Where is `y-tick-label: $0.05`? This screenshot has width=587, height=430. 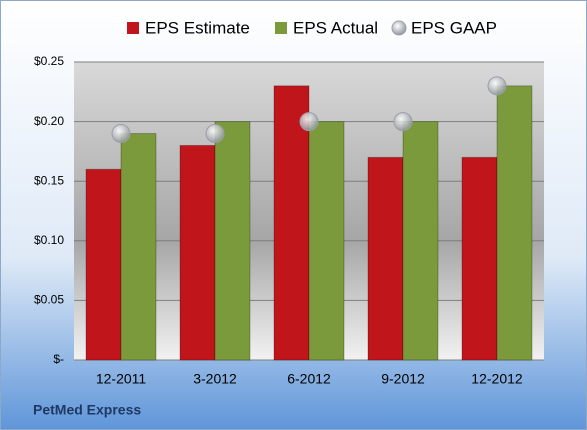 y-tick-label: $0.05 is located at coordinates (49, 300).